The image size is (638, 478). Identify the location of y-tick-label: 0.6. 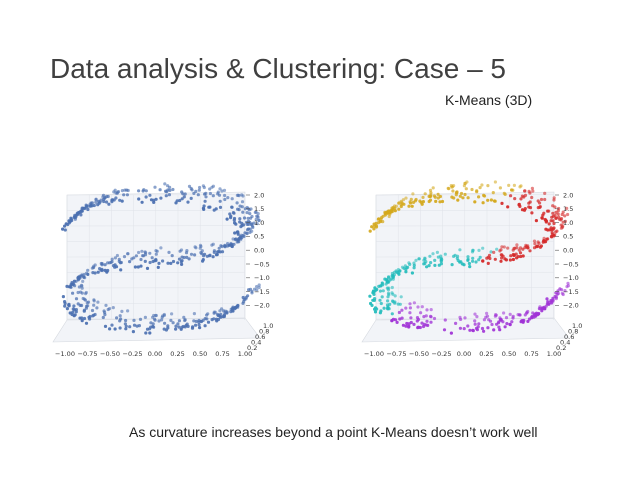
(569, 337).